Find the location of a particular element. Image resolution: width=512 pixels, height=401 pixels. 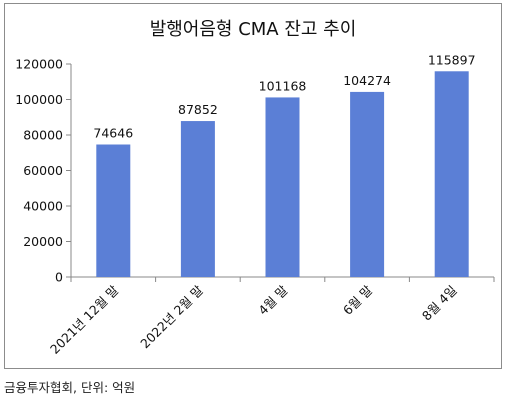

y-tick-label: 40000 is located at coordinates (43, 206).